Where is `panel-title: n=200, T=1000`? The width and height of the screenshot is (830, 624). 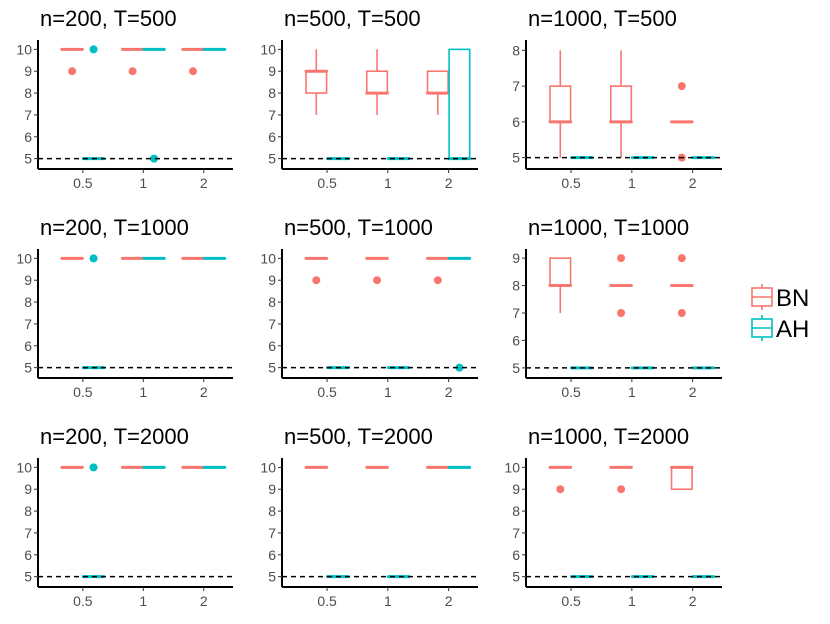
panel-title: n=200, T=1000 is located at coordinates (114, 227).